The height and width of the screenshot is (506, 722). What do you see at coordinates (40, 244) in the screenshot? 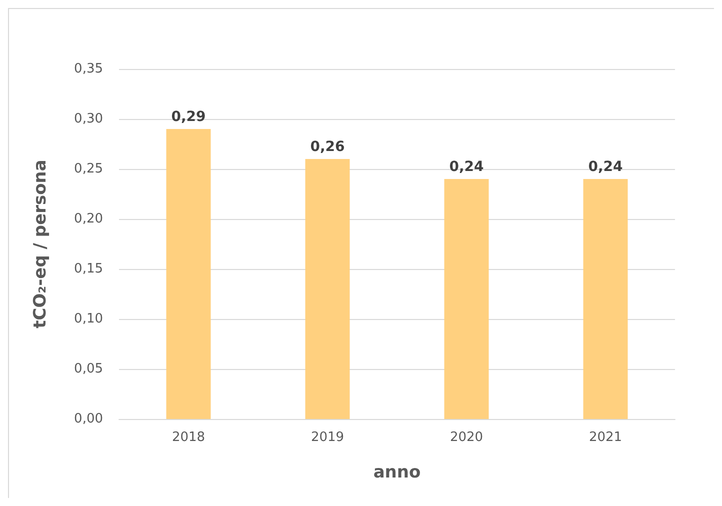
I see `y-axis-title: tCO₂-eq / persona` at bounding box center [40, 244].